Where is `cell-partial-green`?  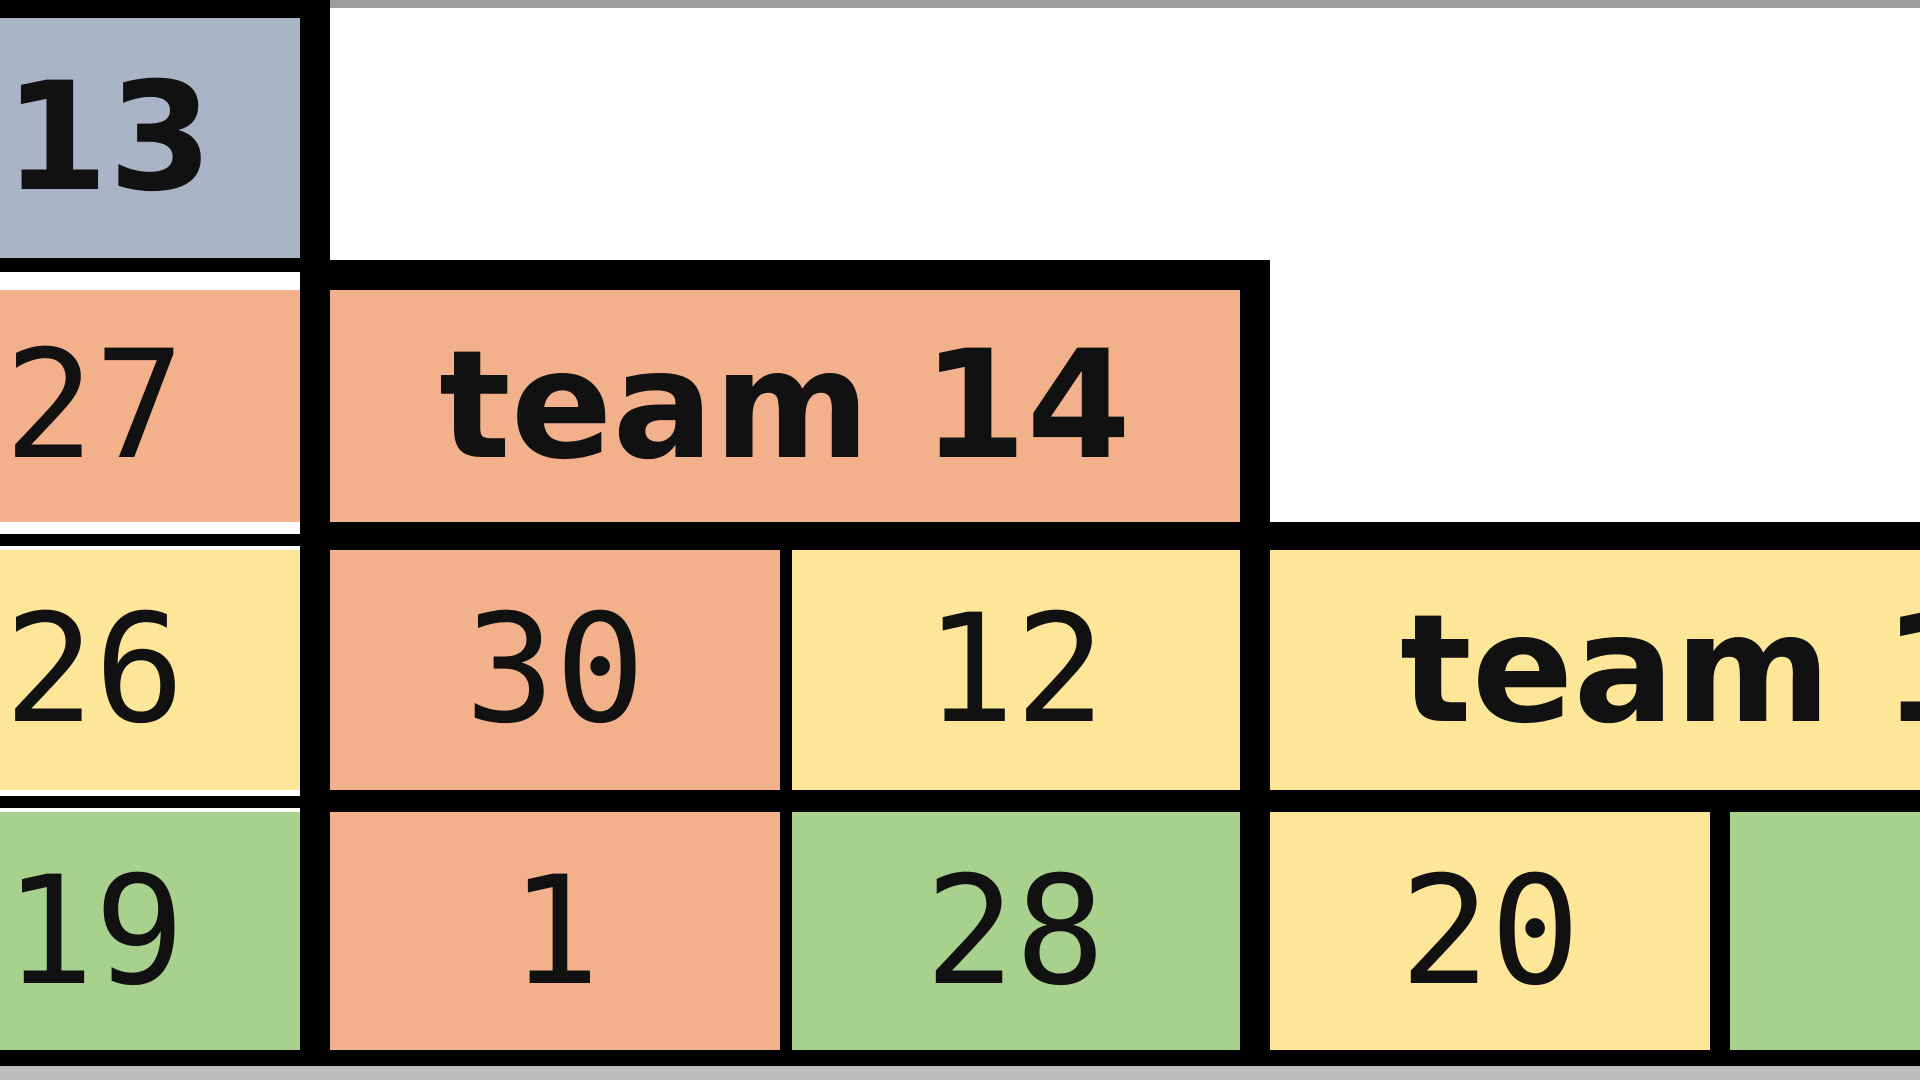 cell-partial-green is located at coordinates (1825, 932).